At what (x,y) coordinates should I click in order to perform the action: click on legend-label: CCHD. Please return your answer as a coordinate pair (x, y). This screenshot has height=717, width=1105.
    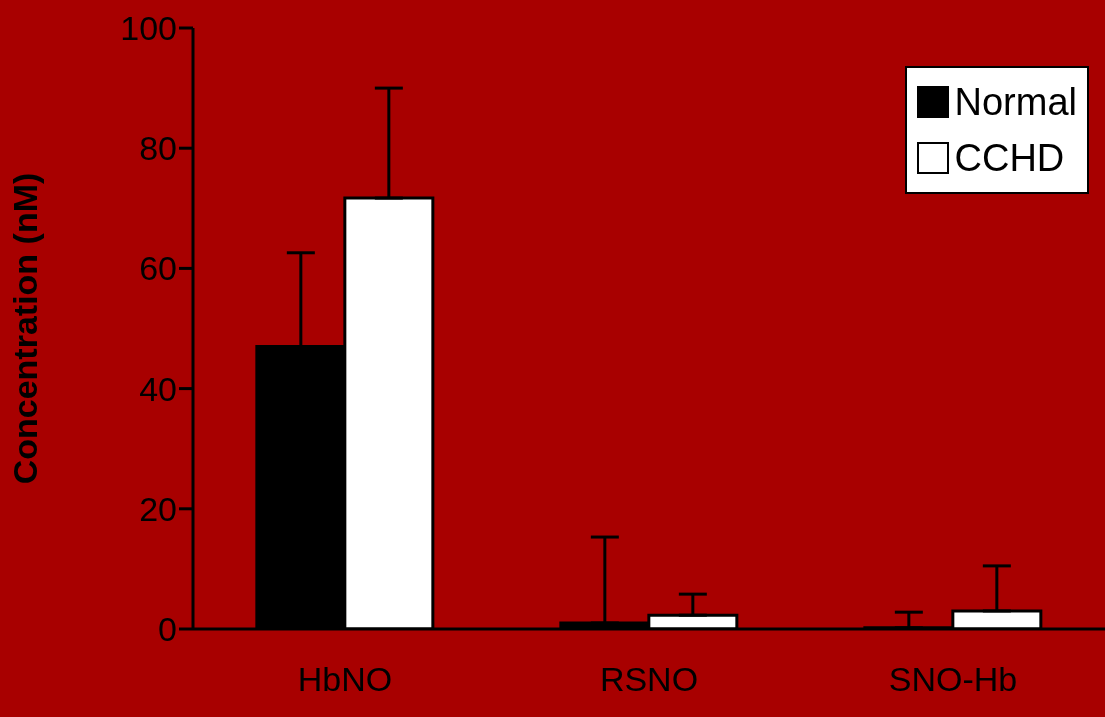
    Looking at the image, I should click on (1009, 158).